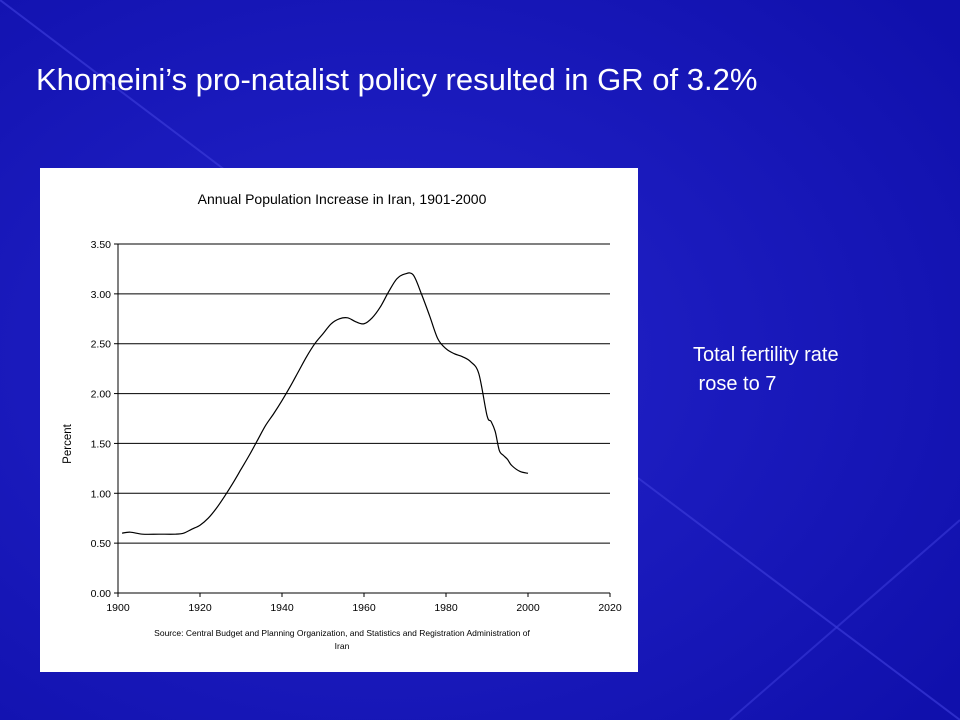 The width and height of the screenshot is (960, 720). What do you see at coordinates (101, 295) in the screenshot?
I see `y-tick-label: 3.00` at bounding box center [101, 295].